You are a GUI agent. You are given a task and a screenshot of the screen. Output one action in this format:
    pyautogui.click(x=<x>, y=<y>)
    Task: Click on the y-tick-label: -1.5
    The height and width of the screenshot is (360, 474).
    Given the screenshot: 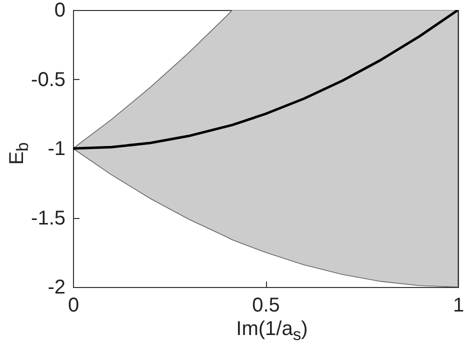 What is the action you would take?
    pyautogui.click(x=48, y=218)
    